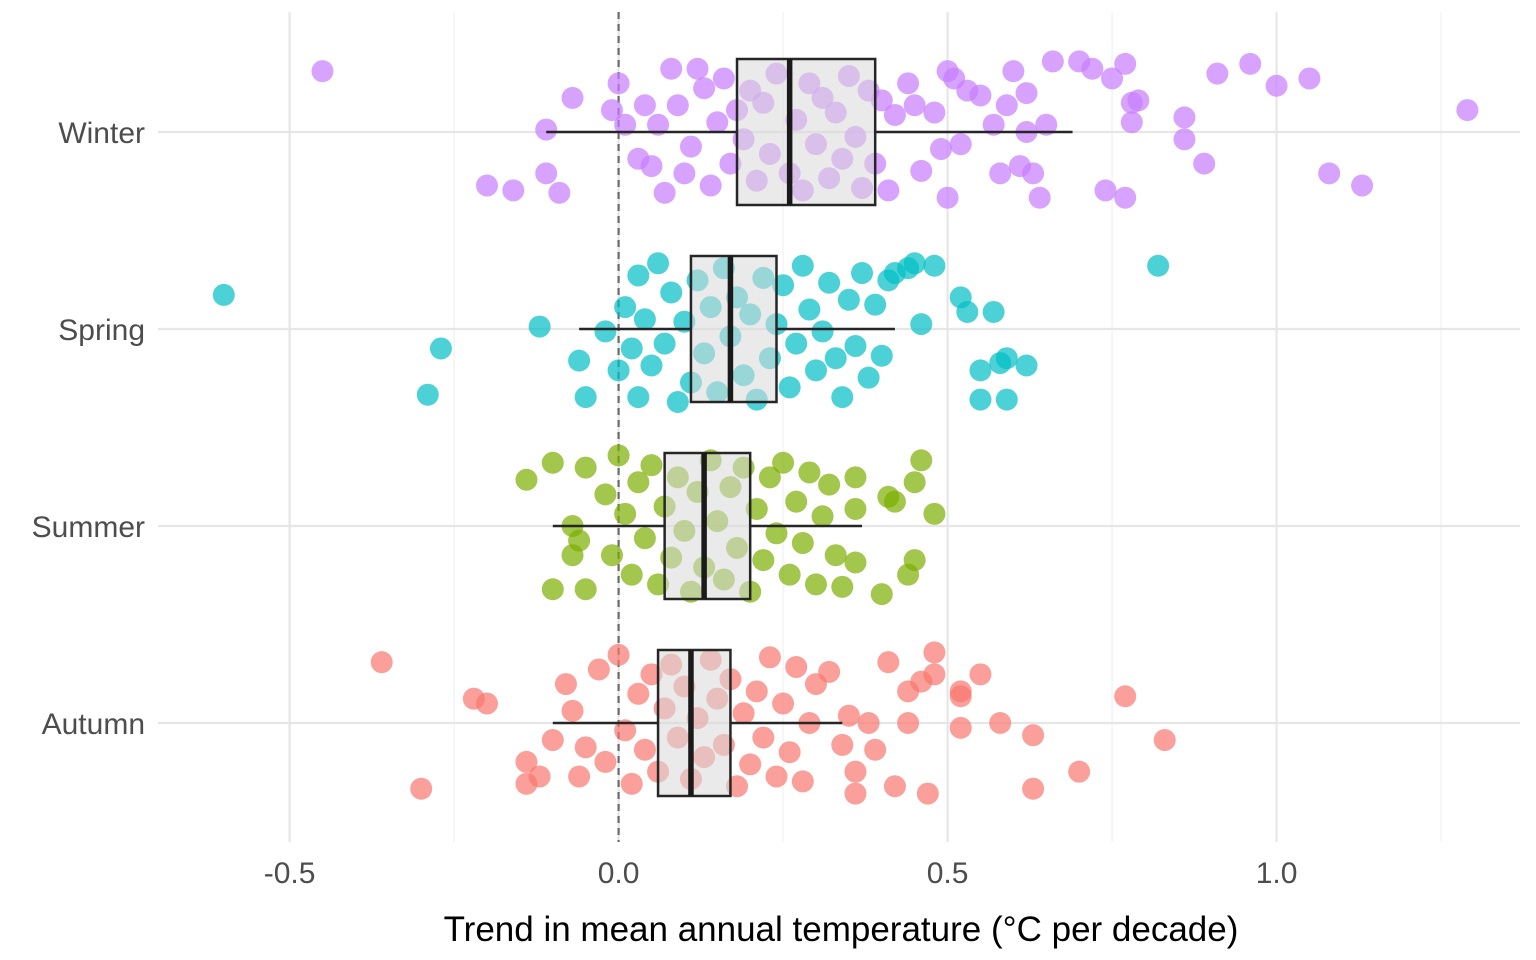 Image resolution: width=1536 pixels, height=960 pixels. I want to click on x-tick-label: -0.5, so click(290, 873).